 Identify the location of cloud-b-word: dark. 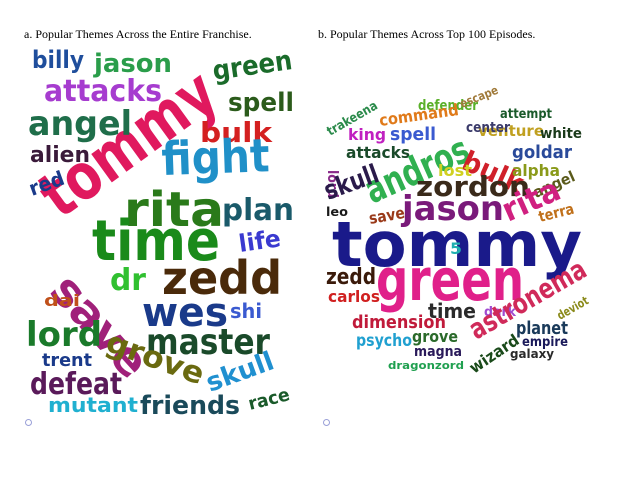
(500, 312).